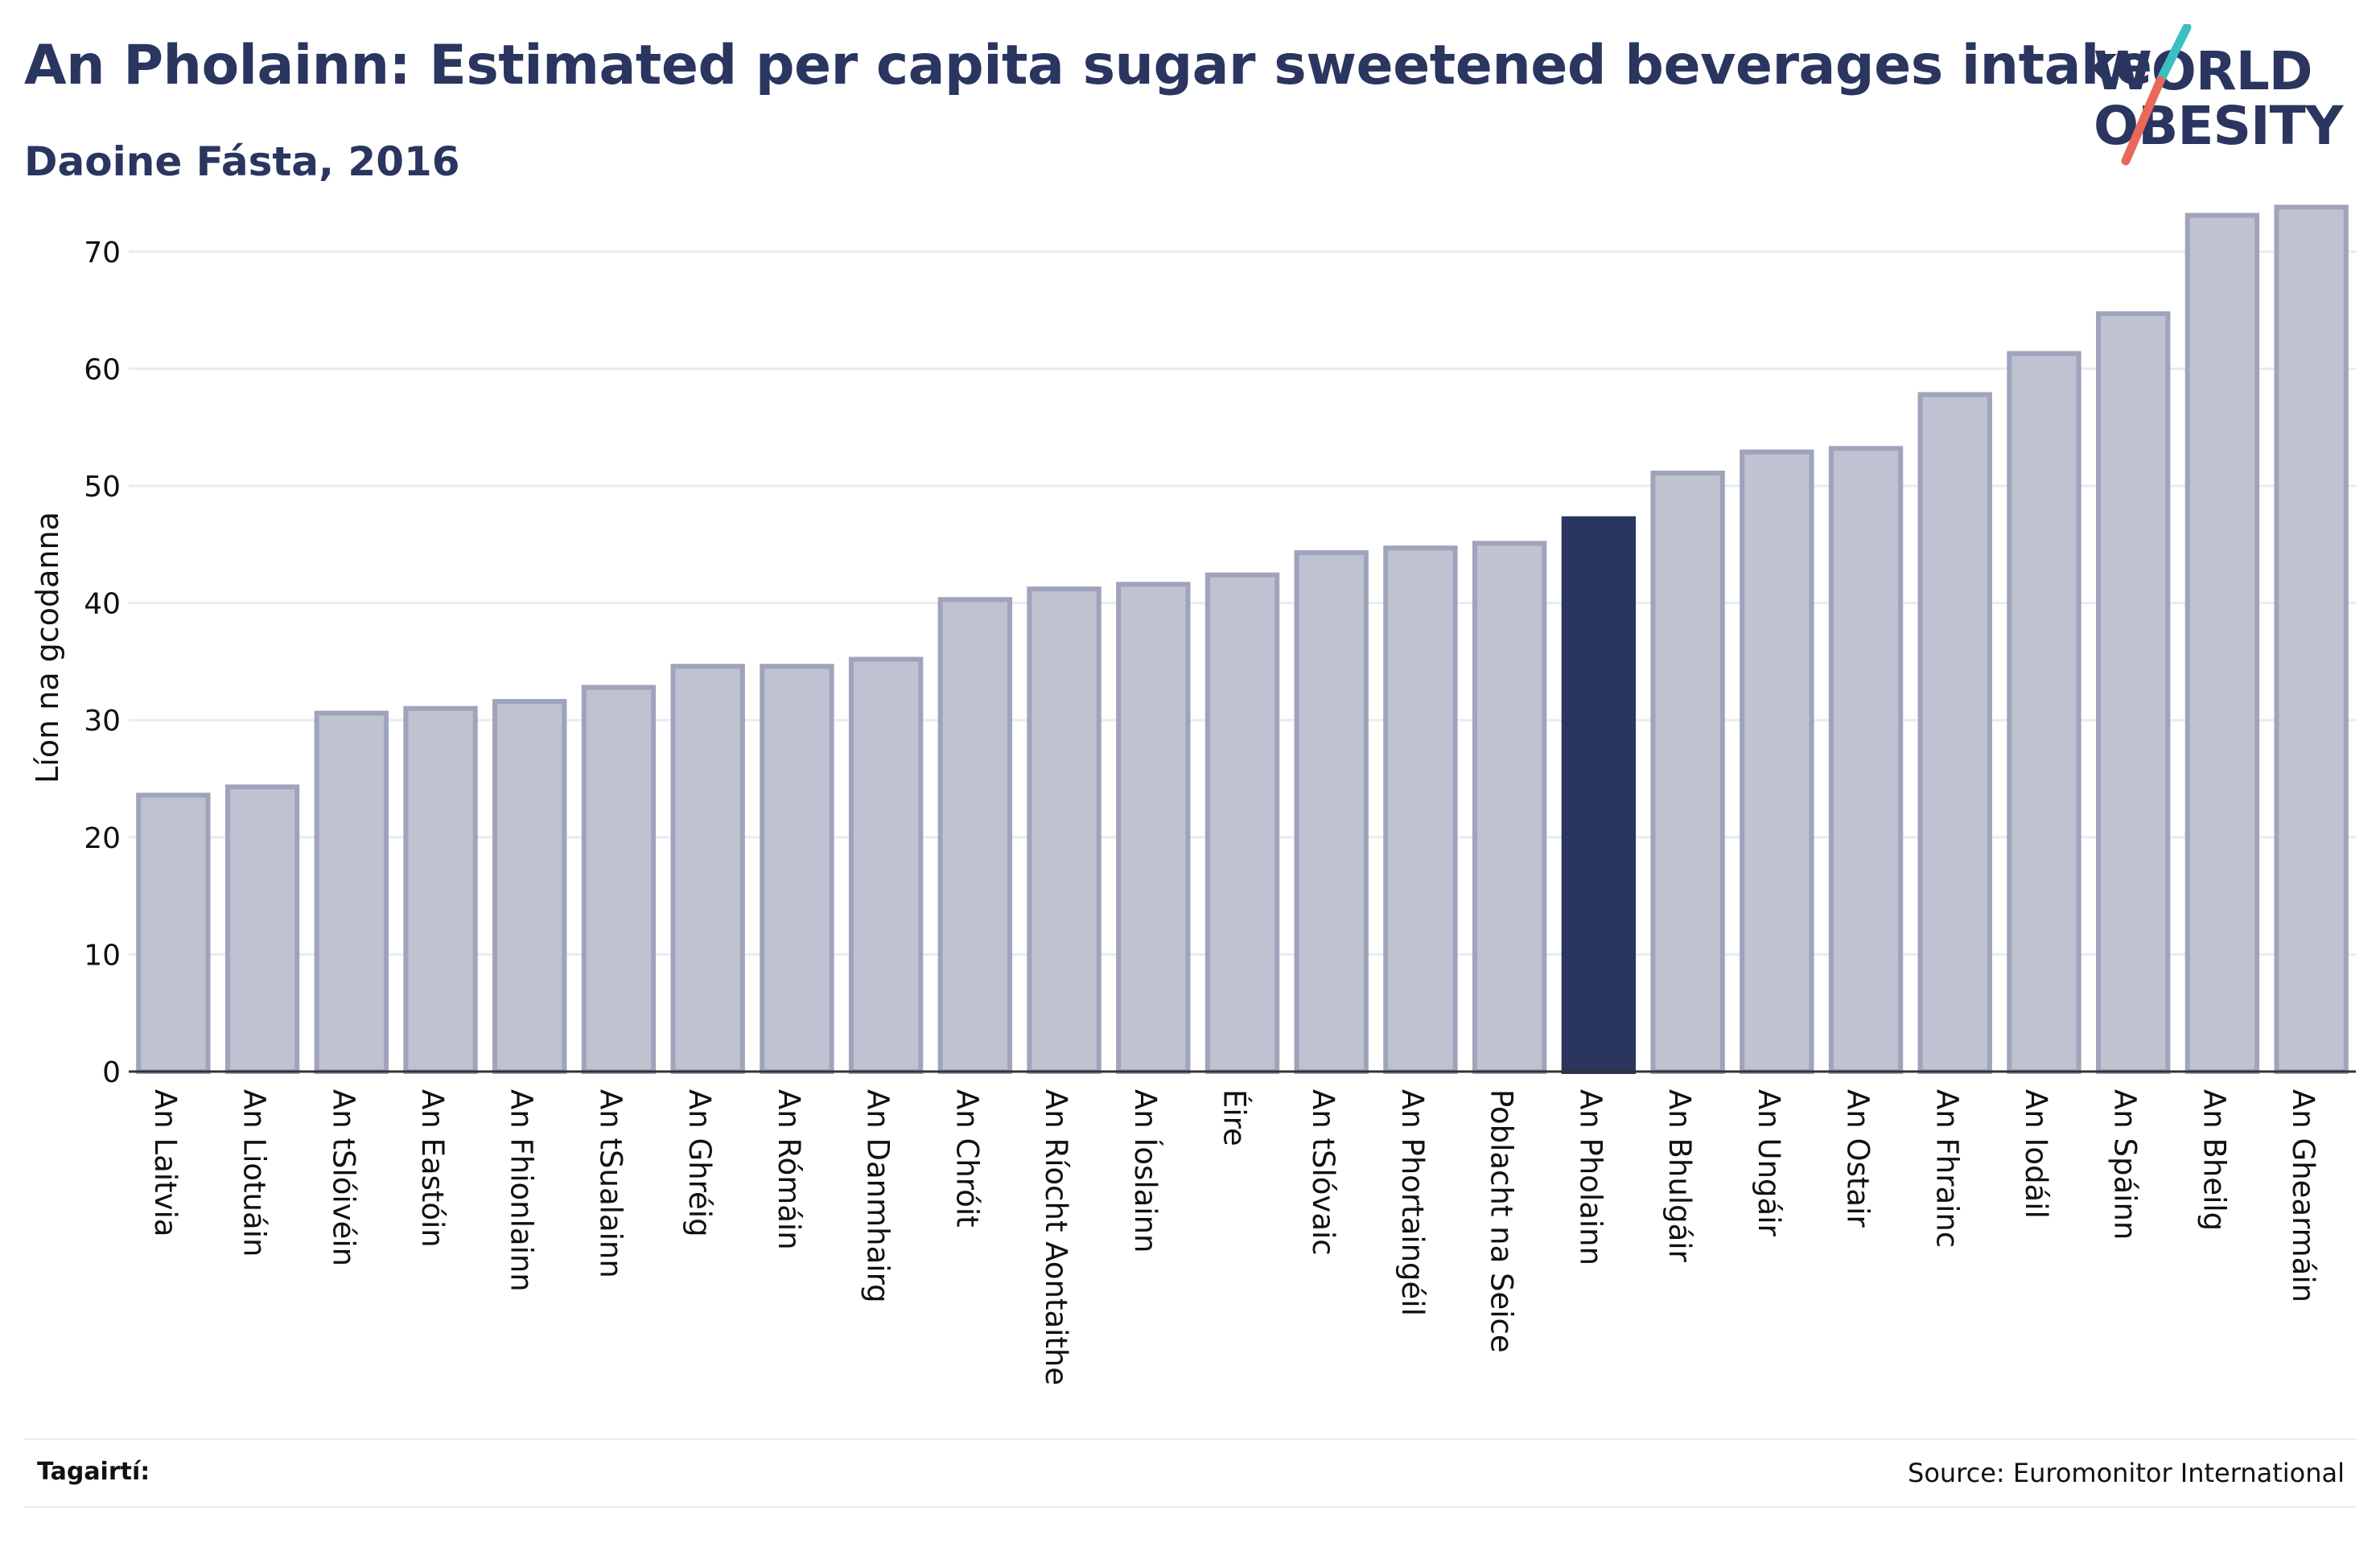 Image resolution: width=2380 pixels, height=1547 pixels. What do you see at coordinates (886, 865) in the screenshot?
I see `bar-an-danmhairg` at bounding box center [886, 865].